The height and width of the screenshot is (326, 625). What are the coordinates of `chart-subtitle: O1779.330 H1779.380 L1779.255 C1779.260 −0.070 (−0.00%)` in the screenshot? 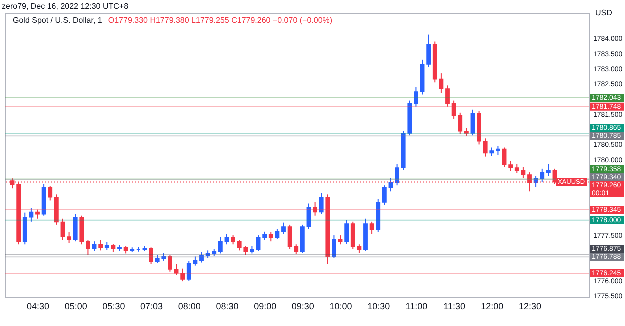 It's located at (220, 20).